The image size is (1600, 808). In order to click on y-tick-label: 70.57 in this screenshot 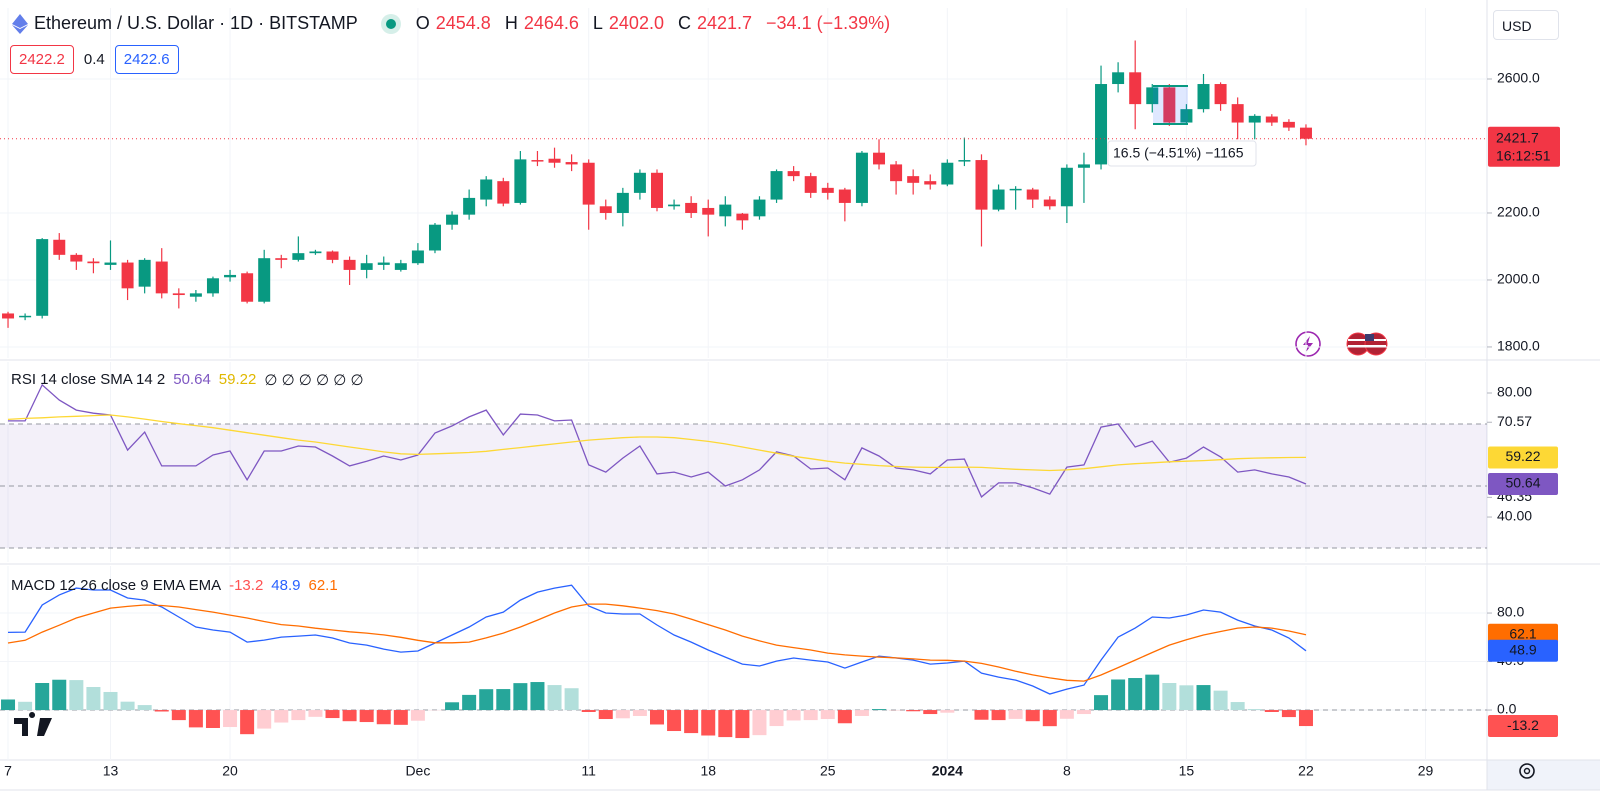, I will do `click(1514, 421)`.